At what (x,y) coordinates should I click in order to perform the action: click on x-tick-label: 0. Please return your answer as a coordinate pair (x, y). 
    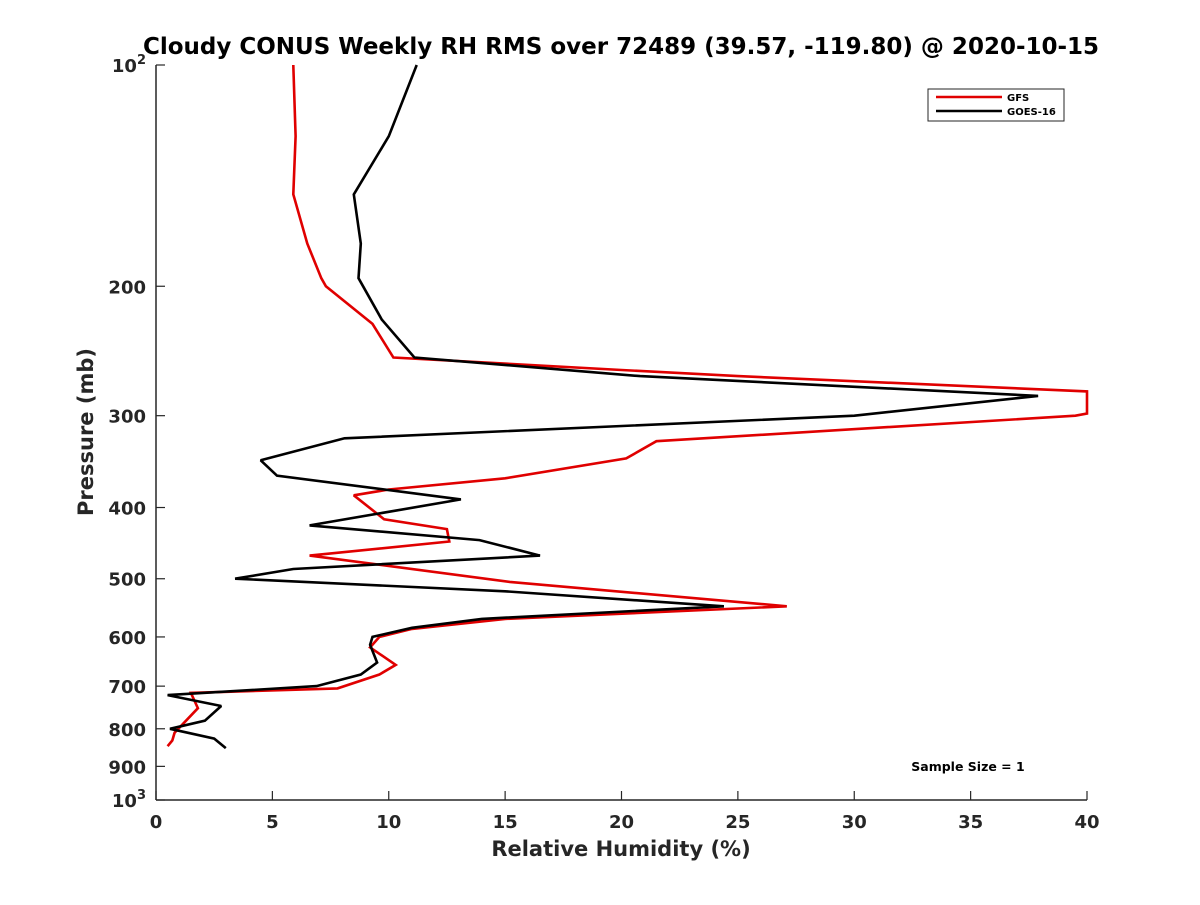
    Looking at the image, I should click on (156, 822).